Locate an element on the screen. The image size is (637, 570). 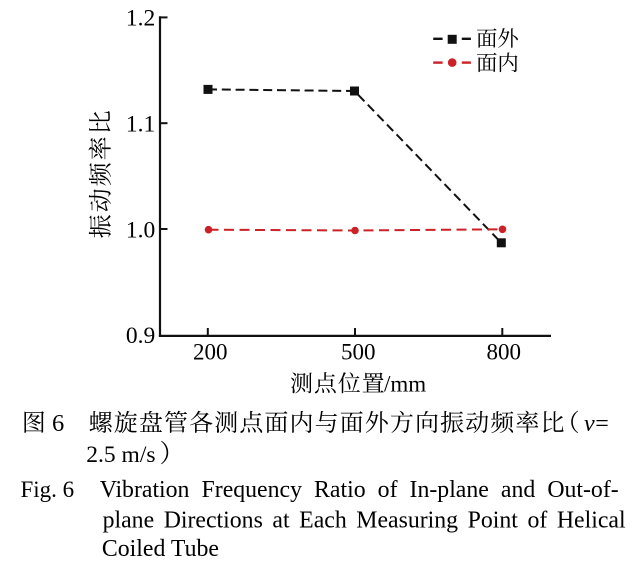
svg-text: Point is located at coordinates (493, 521).